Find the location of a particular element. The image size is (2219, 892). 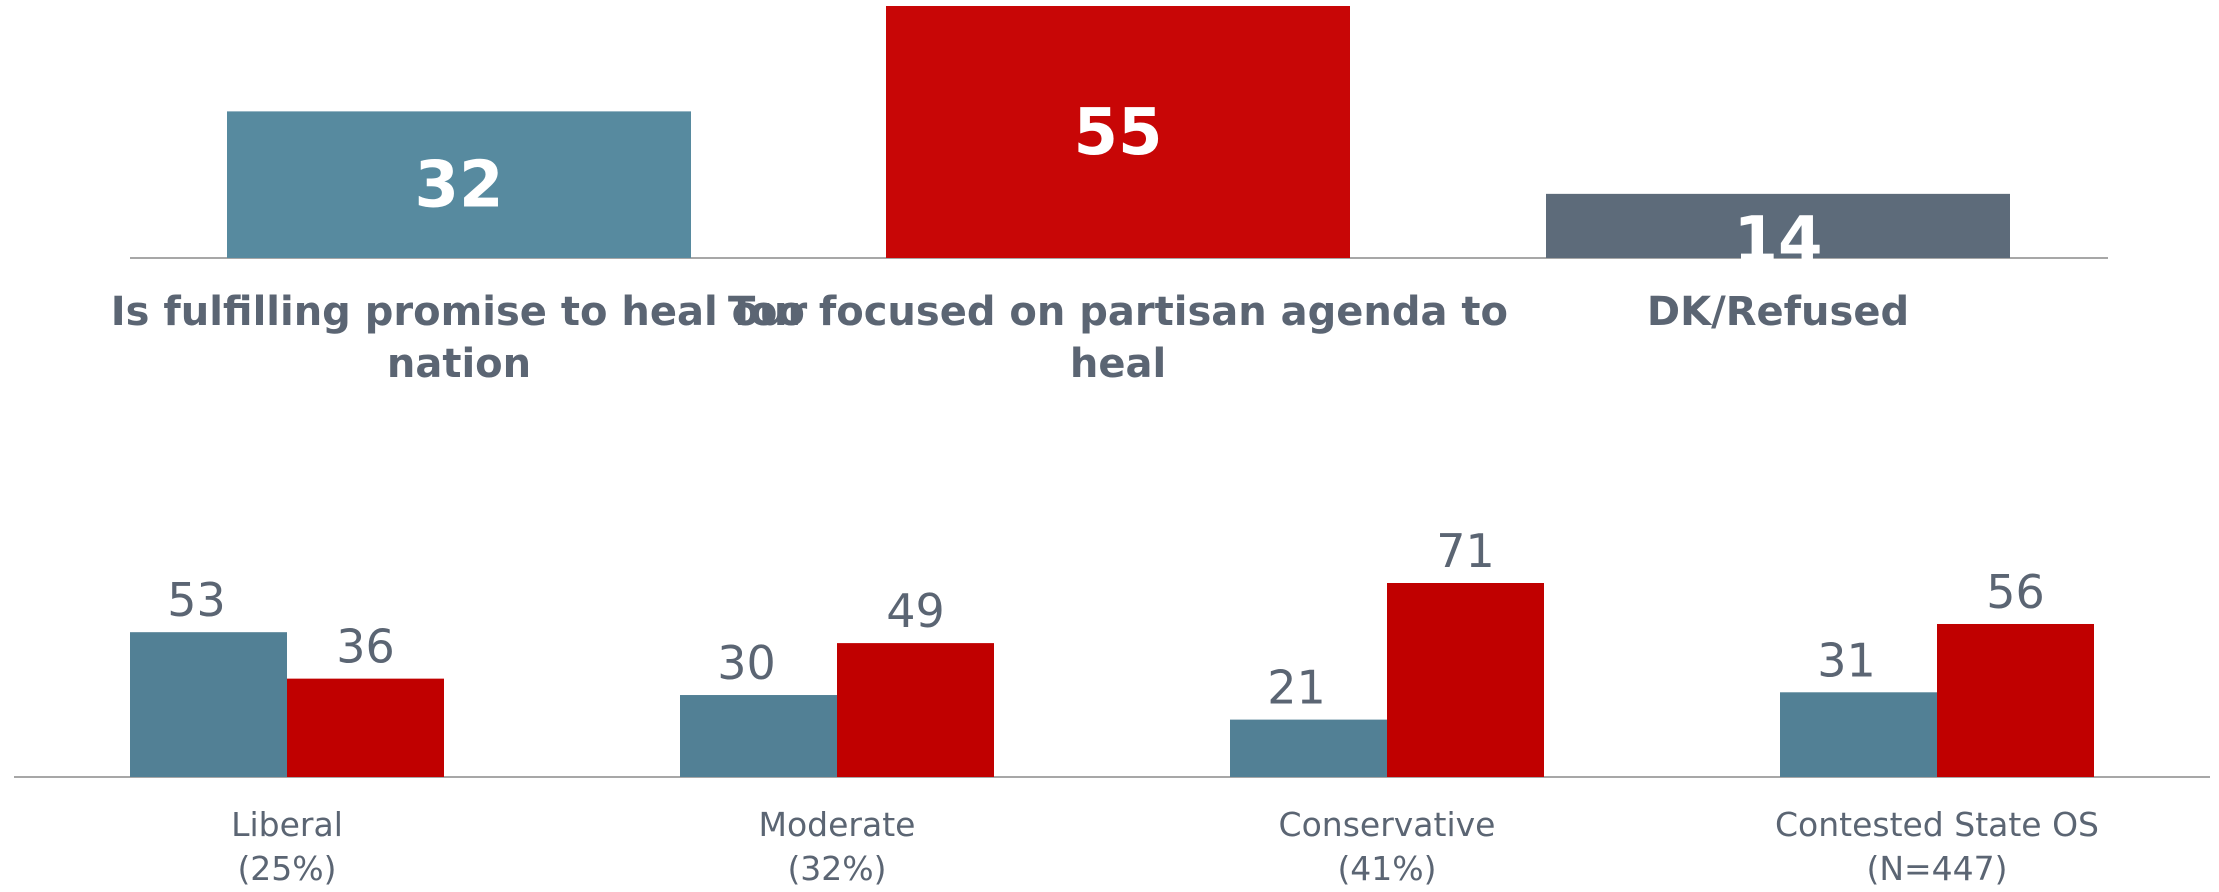

group-label-liberal-line-2: (25%) is located at coordinates (286, 868).